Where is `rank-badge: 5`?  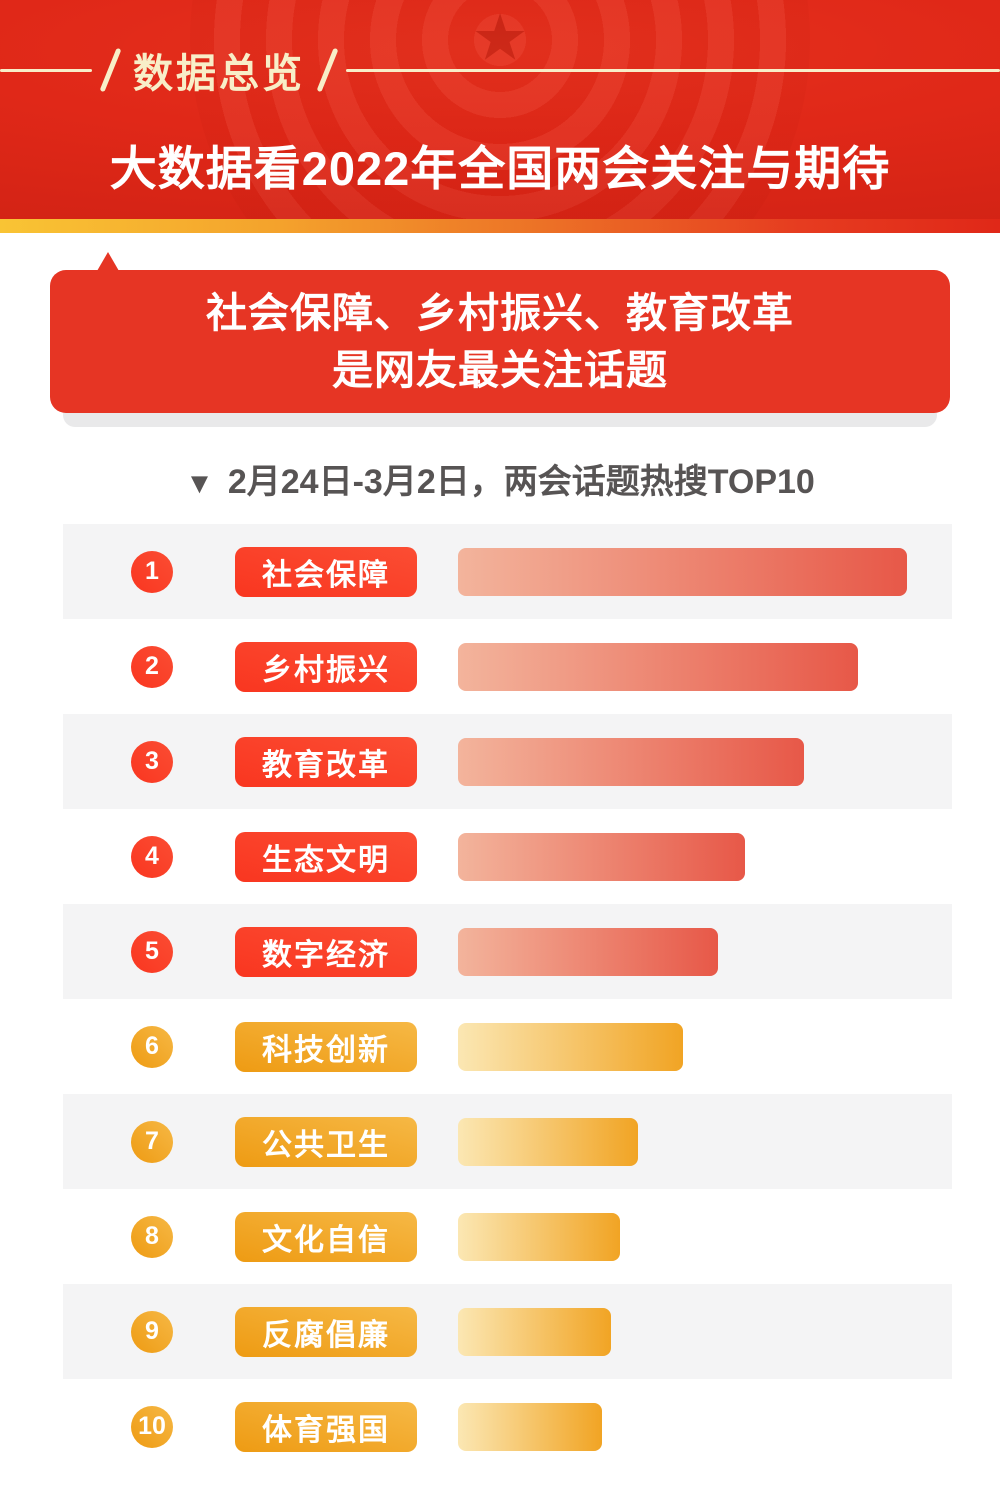
rank-badge: 5 is located at coordinates (152, 951).